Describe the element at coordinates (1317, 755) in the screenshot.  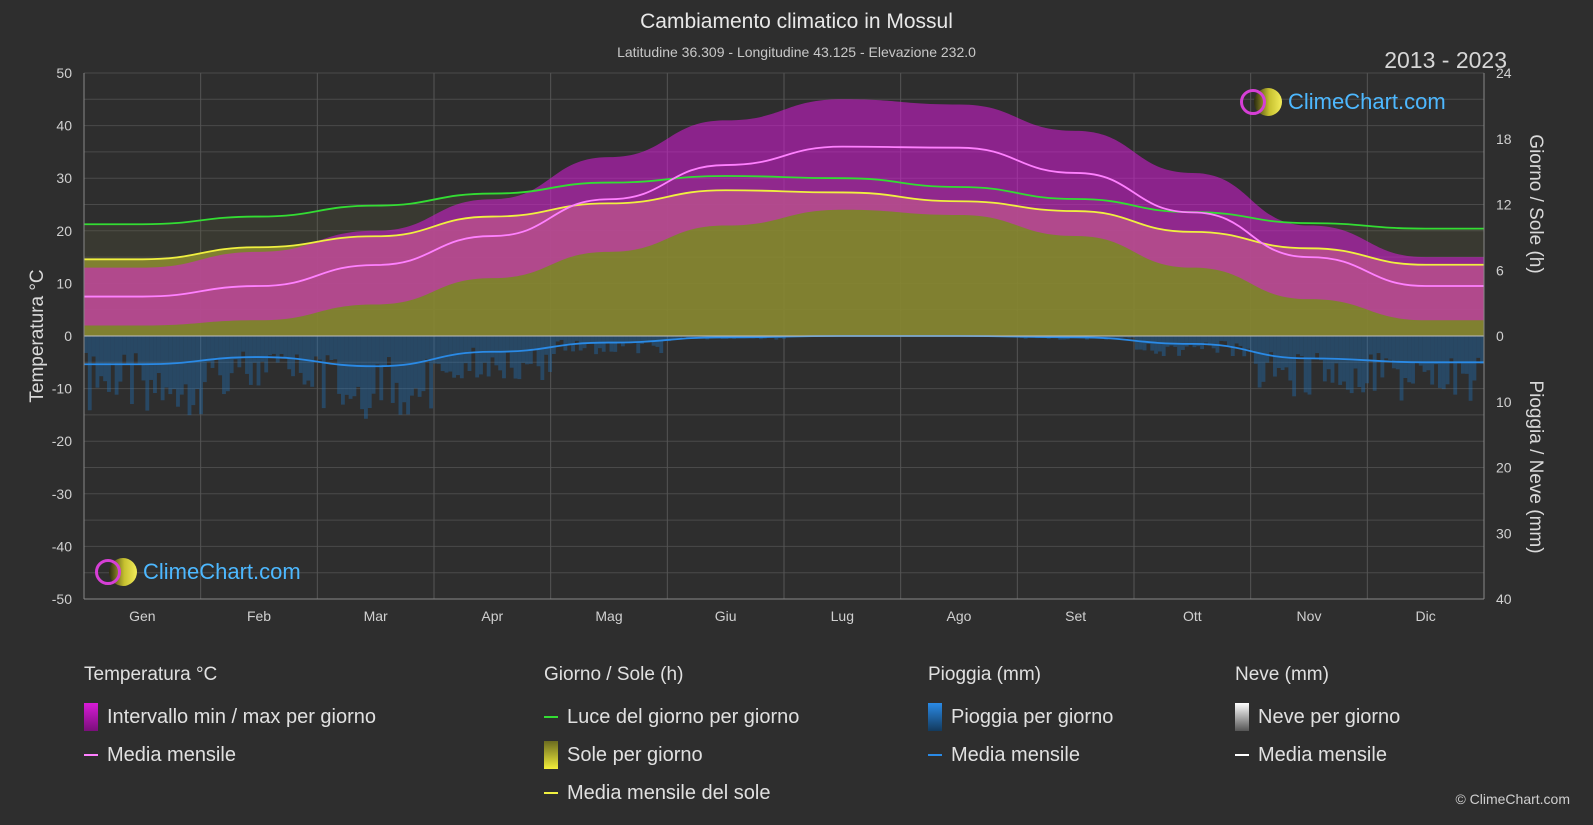
I see `legend-item-snow-mean: Media mensile` at that location.